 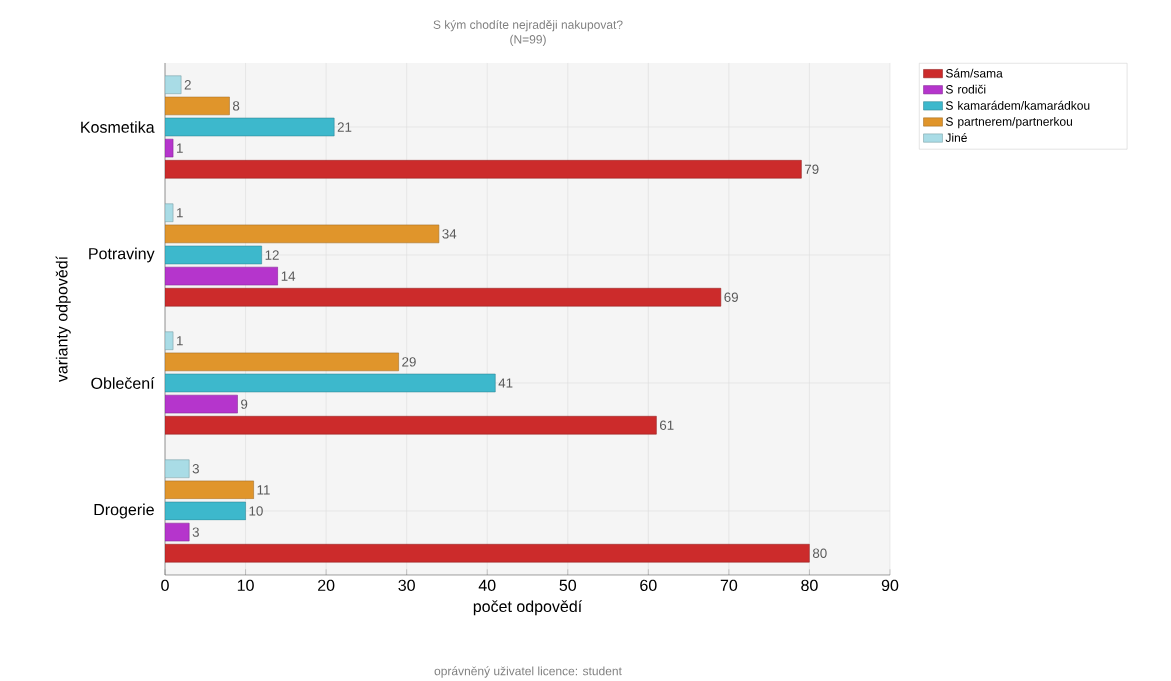 What do you see at coordinates (812, 169) in the screenshot?
I see `data-label: 79` at bounding box center [812, 169].